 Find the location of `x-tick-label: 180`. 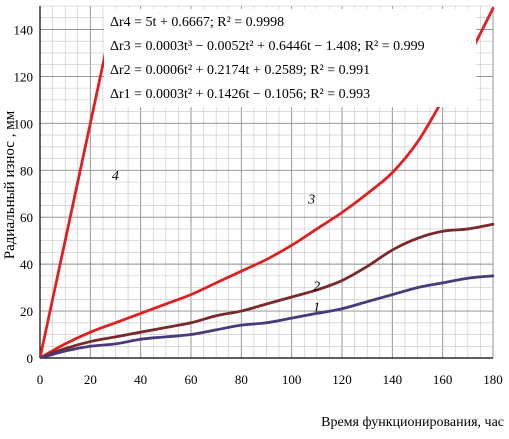

x-tick-label: 180 is located at coordinates (493, 379).